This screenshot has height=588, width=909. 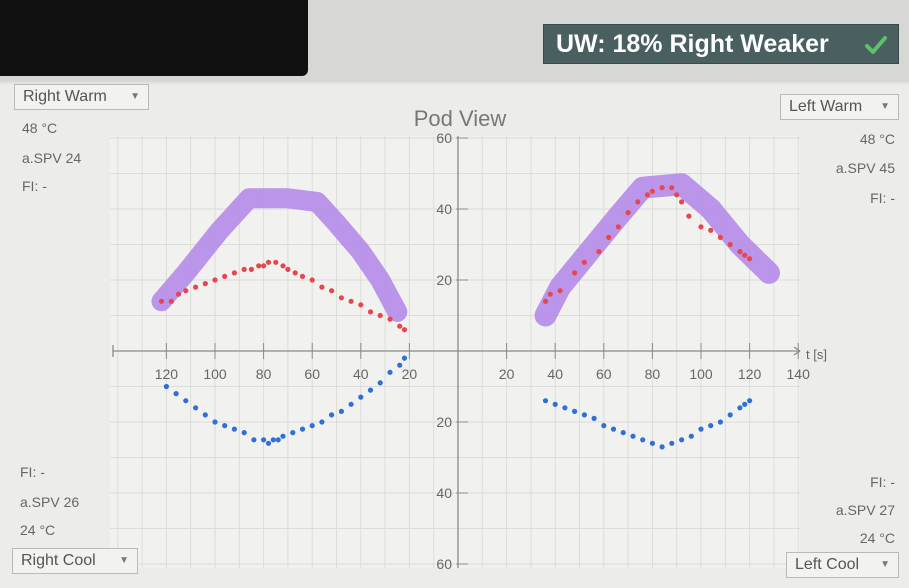 I want to click on left-warm-fi: FI: -, so click(x=882, y=198).